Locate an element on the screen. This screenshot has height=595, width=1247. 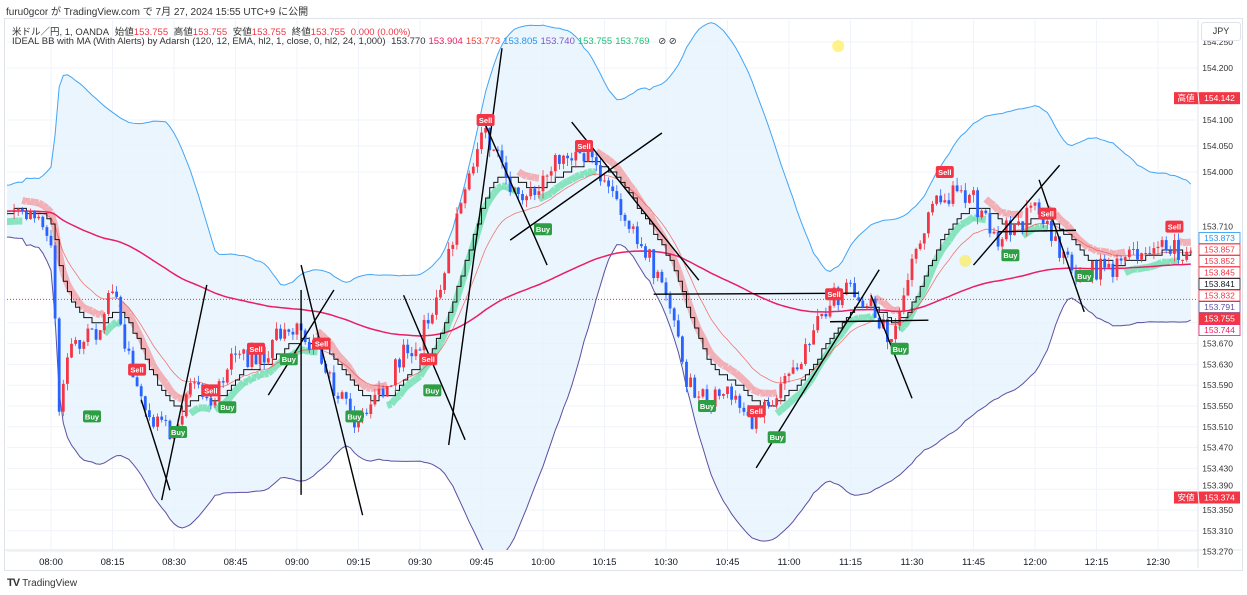
symbol-name: 米ドル／円, 1, OANDA is located at coordinates (61, 32).